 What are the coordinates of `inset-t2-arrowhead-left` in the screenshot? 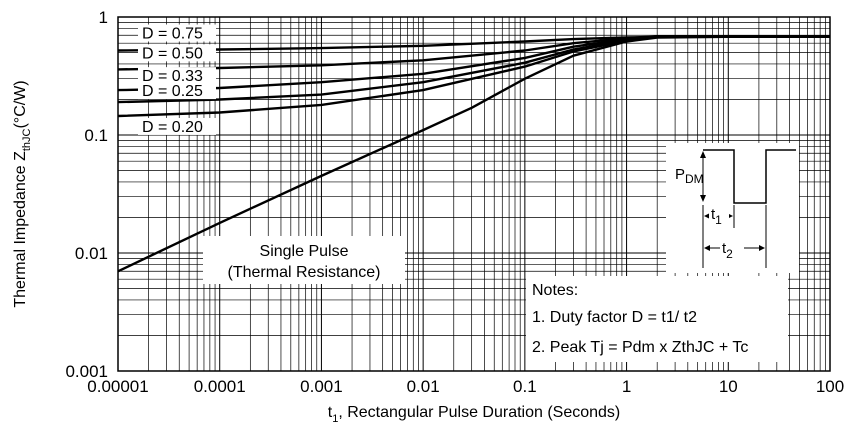 It's located at (707, 248).